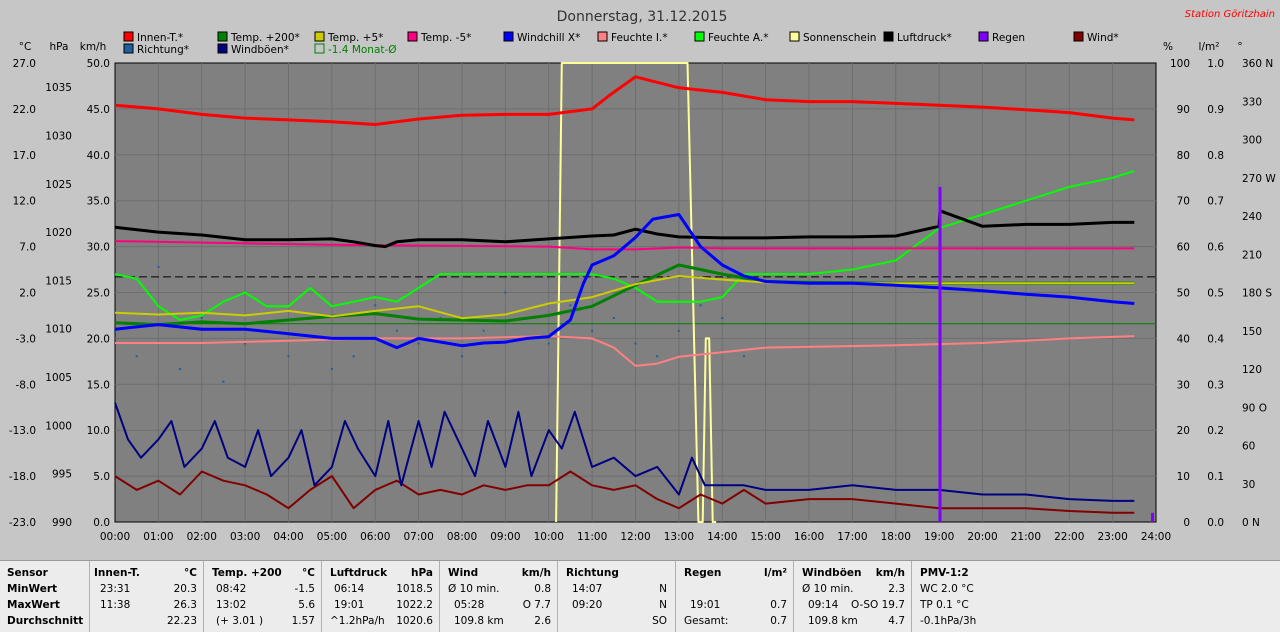 The height and width of the screenshot is (632, 1280). I want to click on station-name: Station Göritzhain, so click(1230, 14).